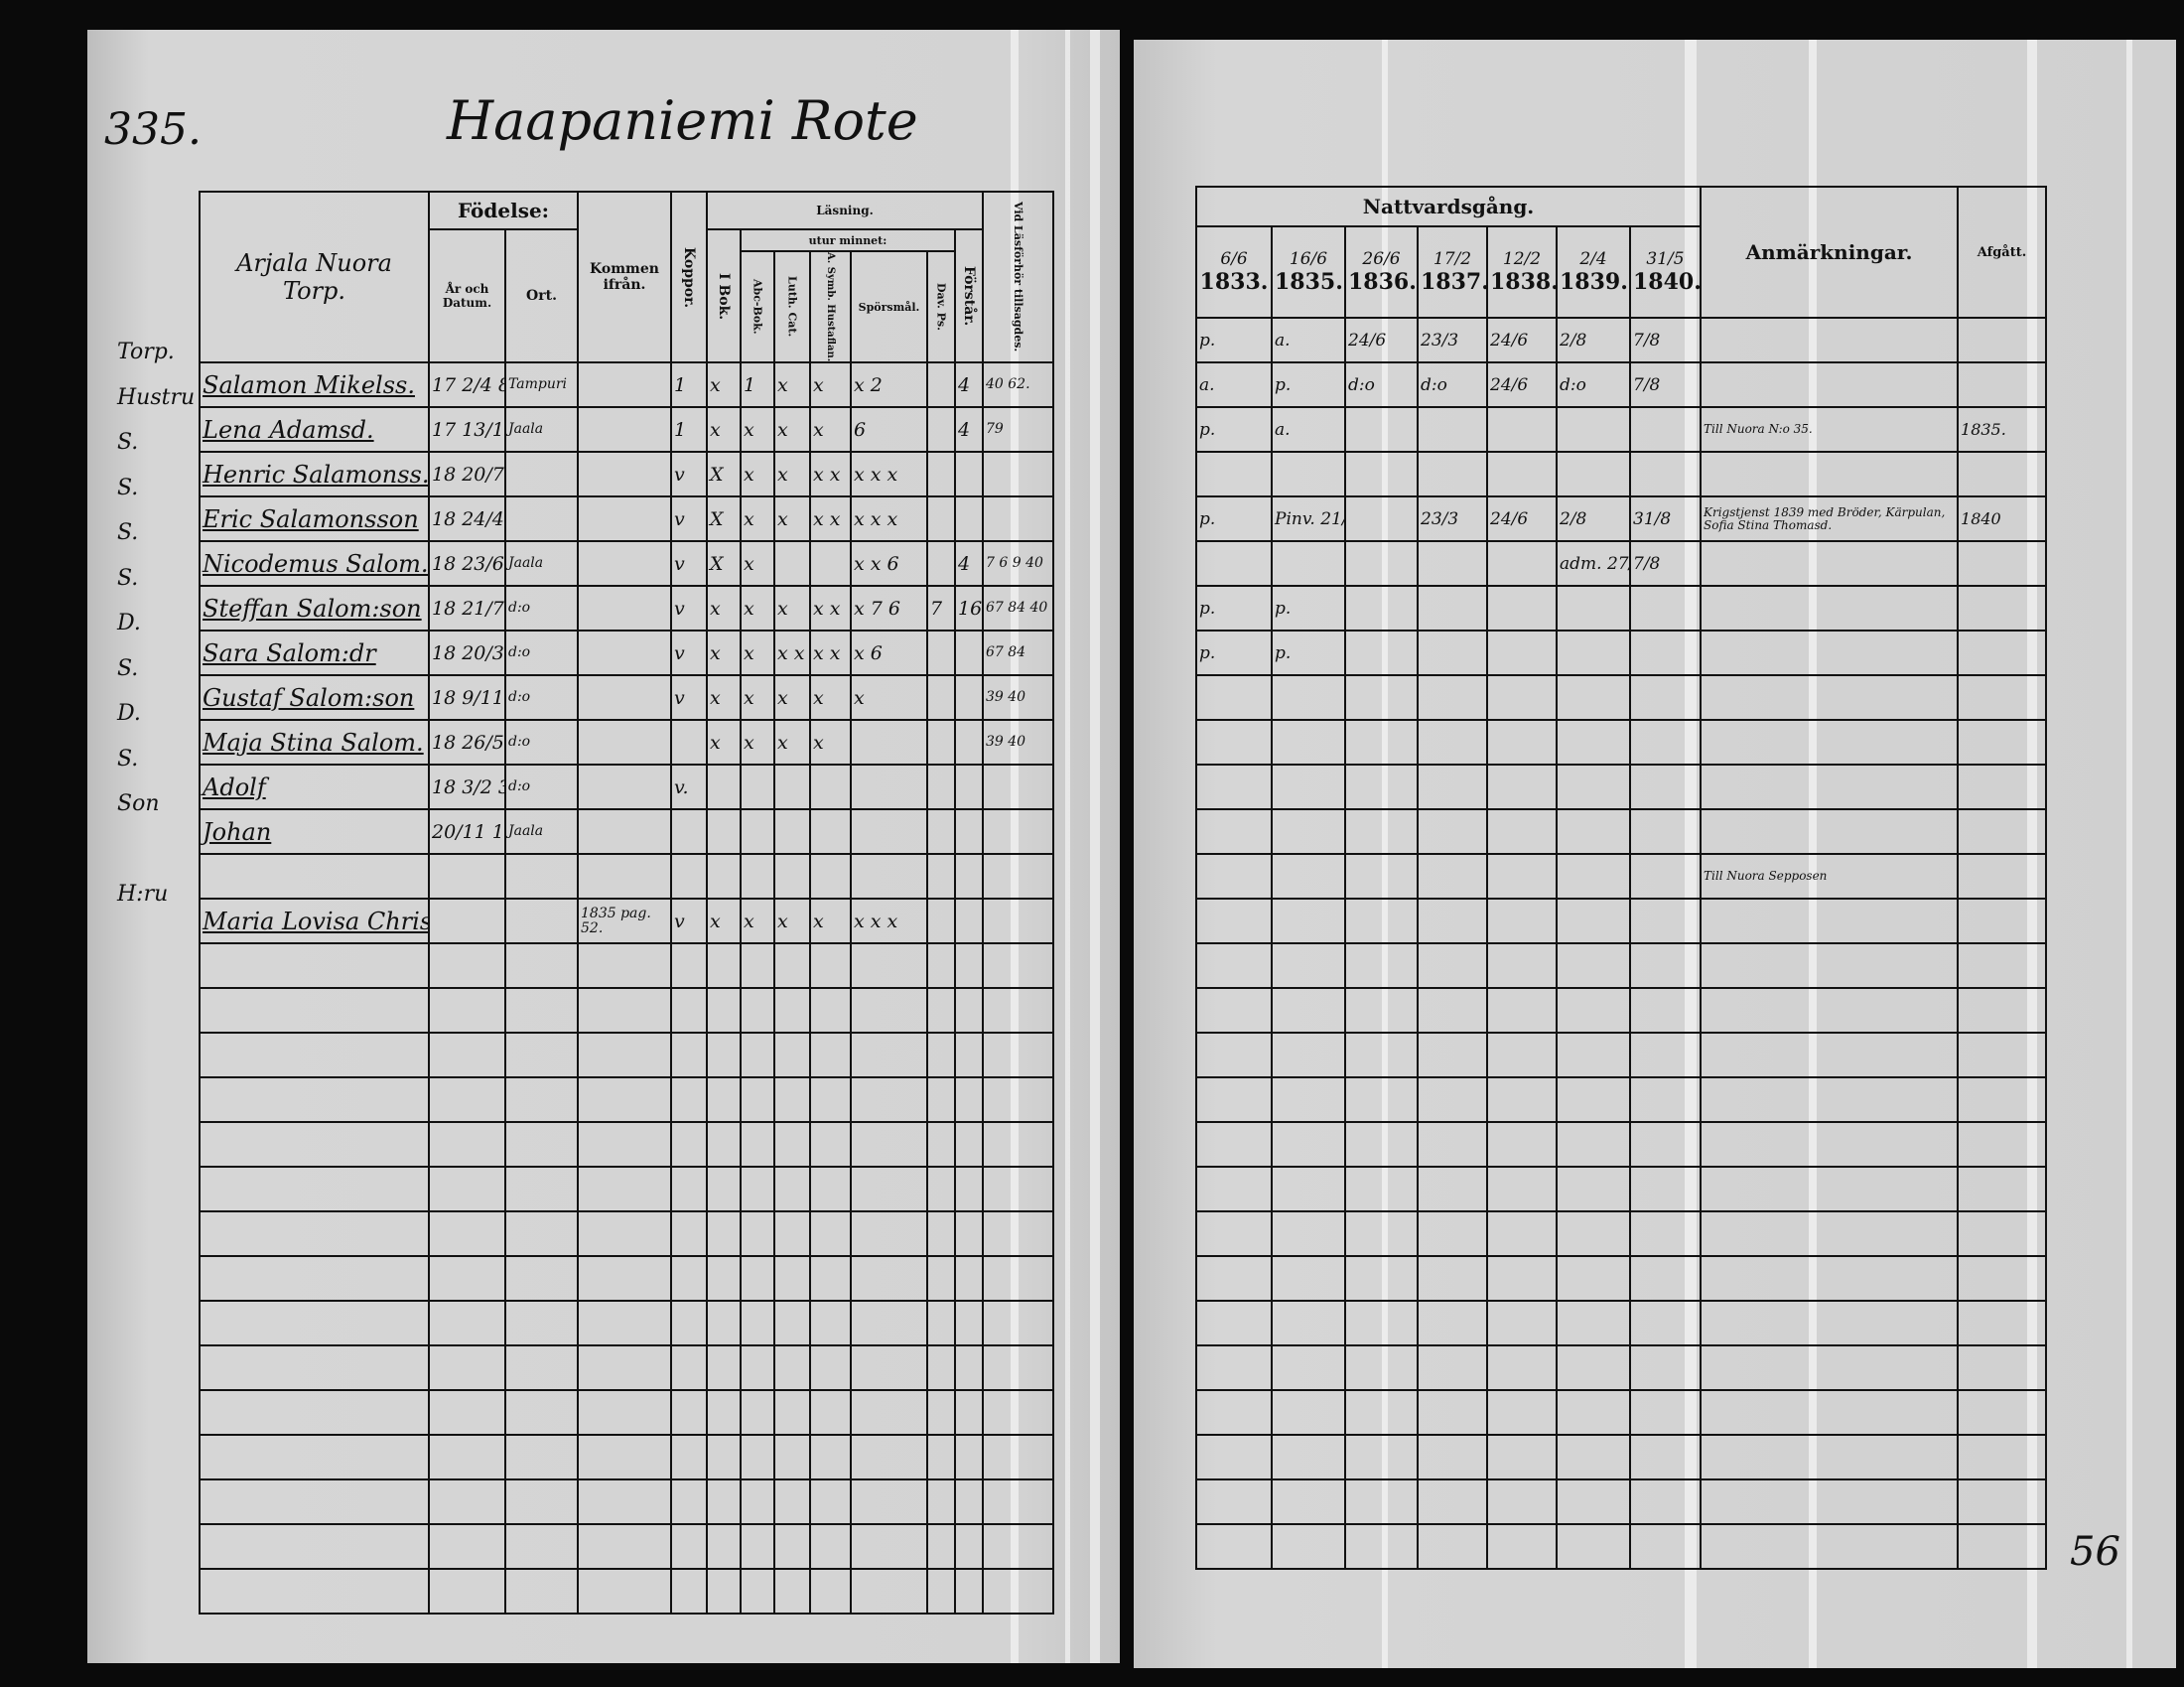 This screenshot has width=2184, height=1687. I want to click on cell-ibok, so click(724, 877).